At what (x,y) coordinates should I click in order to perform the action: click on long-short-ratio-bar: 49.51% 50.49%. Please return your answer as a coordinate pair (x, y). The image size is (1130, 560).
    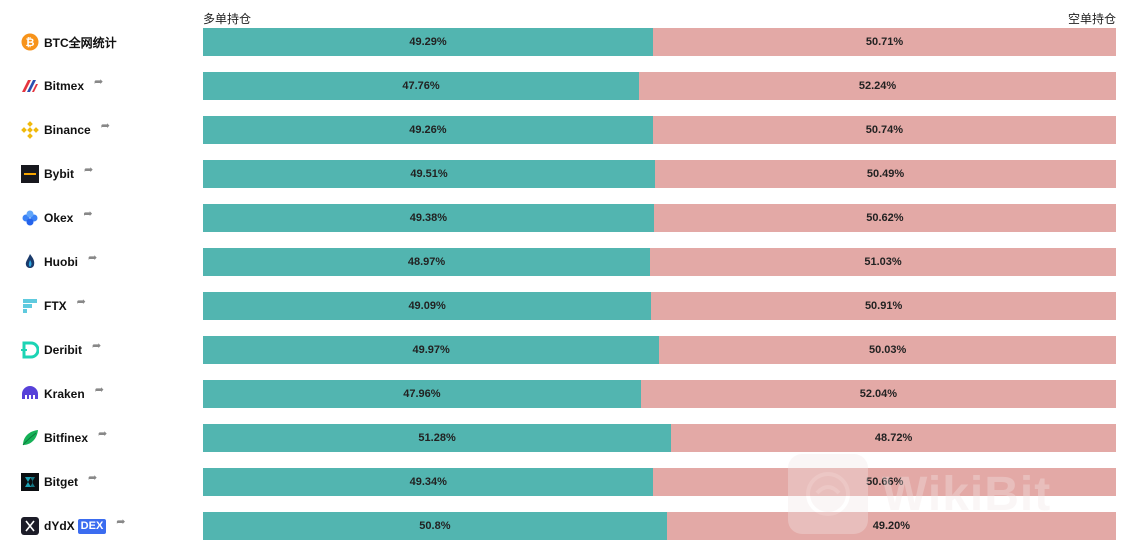
    Looking at the image, I should click on (659, 174).